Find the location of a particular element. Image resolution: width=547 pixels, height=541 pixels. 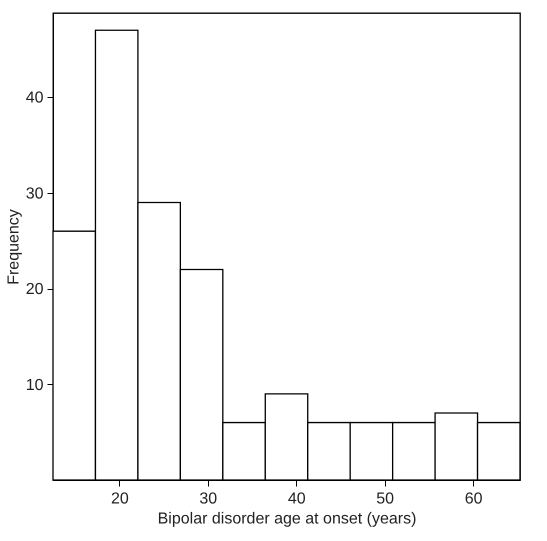

x-tick-label: 30 is located at coordinates (208, 499).